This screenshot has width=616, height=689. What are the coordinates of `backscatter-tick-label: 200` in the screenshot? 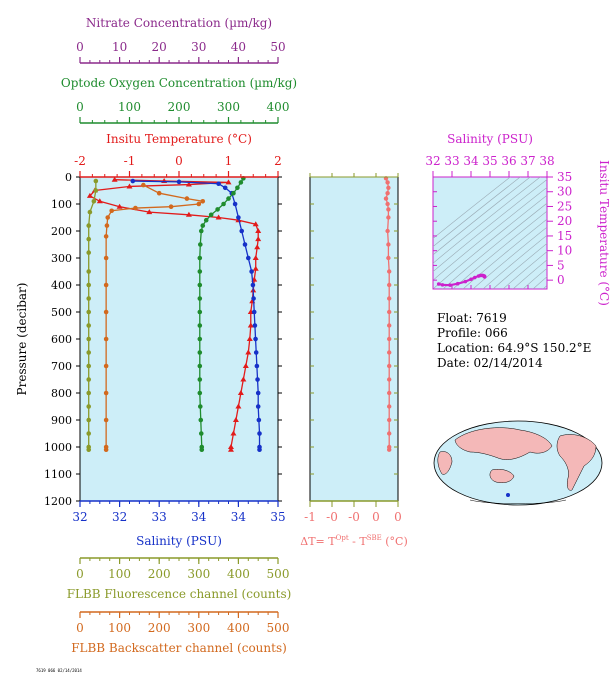 It's located at (159, 628).